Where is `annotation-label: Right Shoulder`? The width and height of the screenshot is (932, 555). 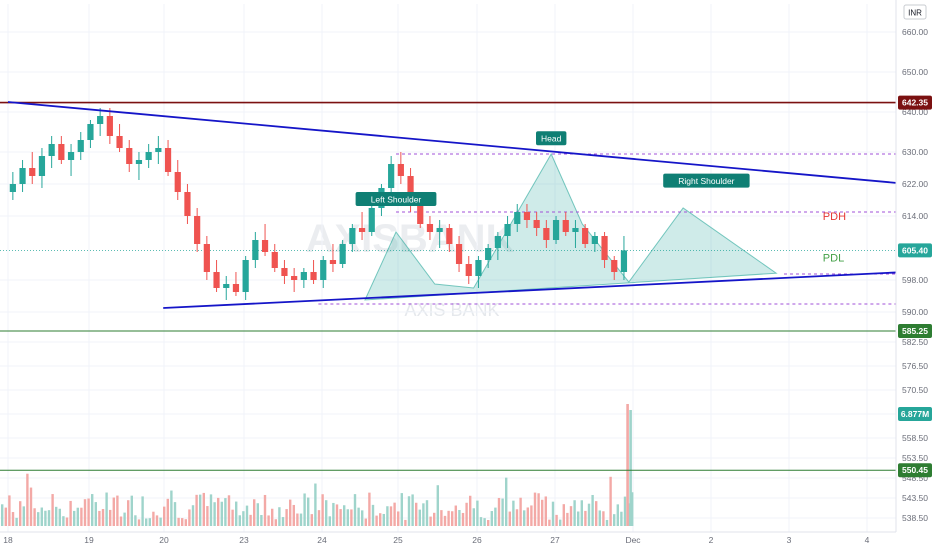
annotation-label: Right Shoulder is located at coordinates (706, 181).